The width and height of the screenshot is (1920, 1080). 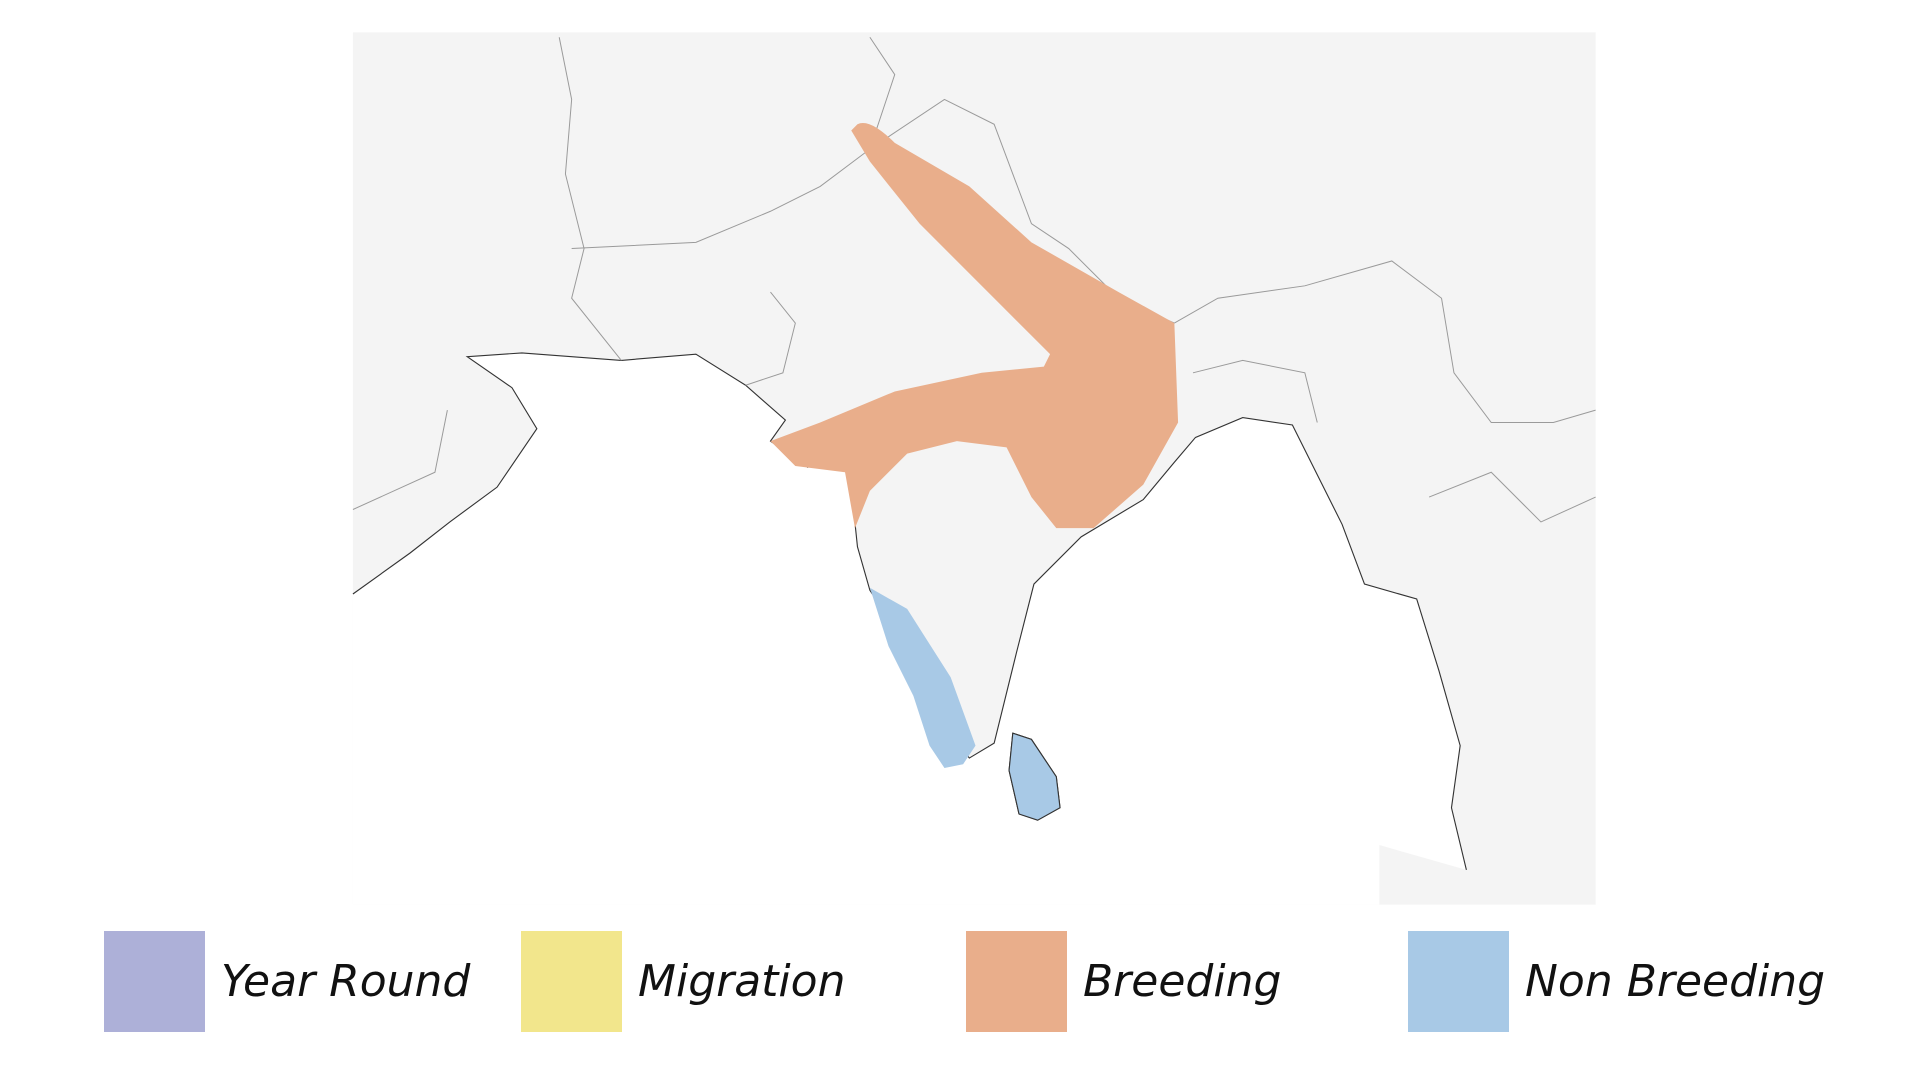 What do you see at coordinates (1182, 981) in the screenshot?
I see `legend-label: Breeding` at bounding box center [1182, 981].